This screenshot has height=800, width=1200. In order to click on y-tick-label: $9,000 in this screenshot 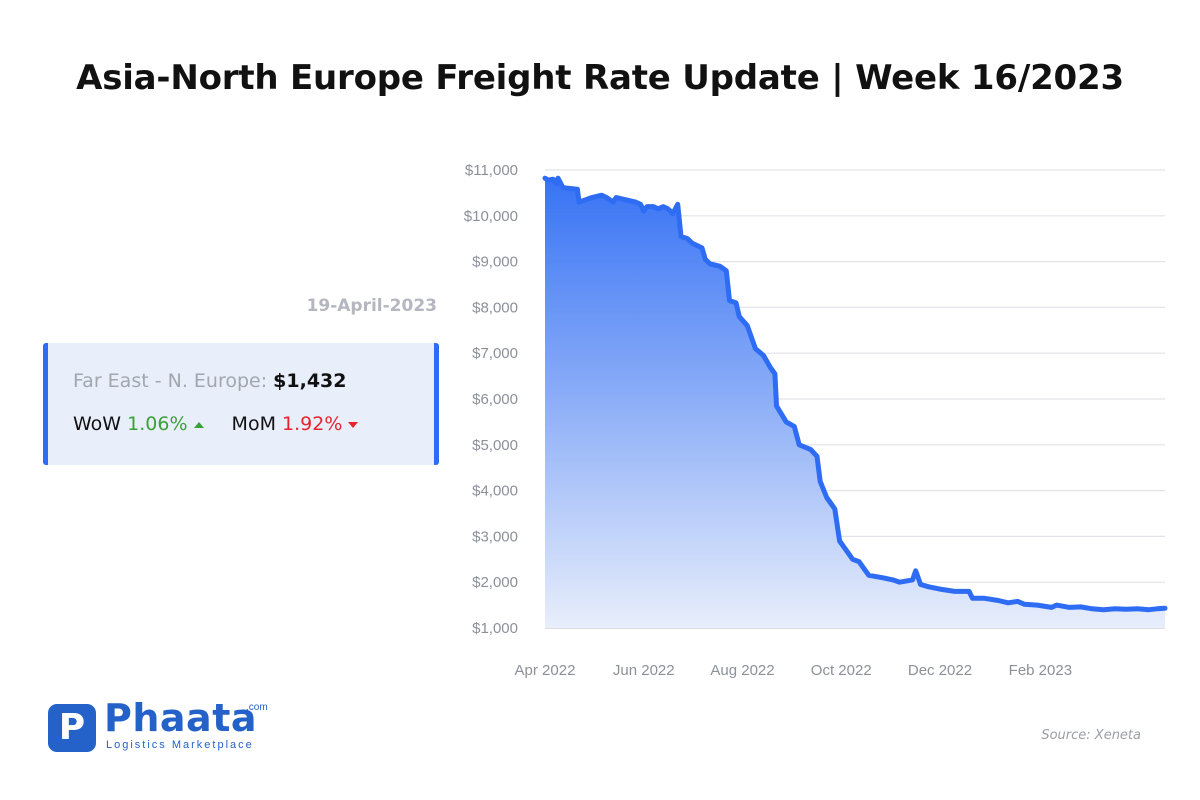, I will do `click(495, 262)`.